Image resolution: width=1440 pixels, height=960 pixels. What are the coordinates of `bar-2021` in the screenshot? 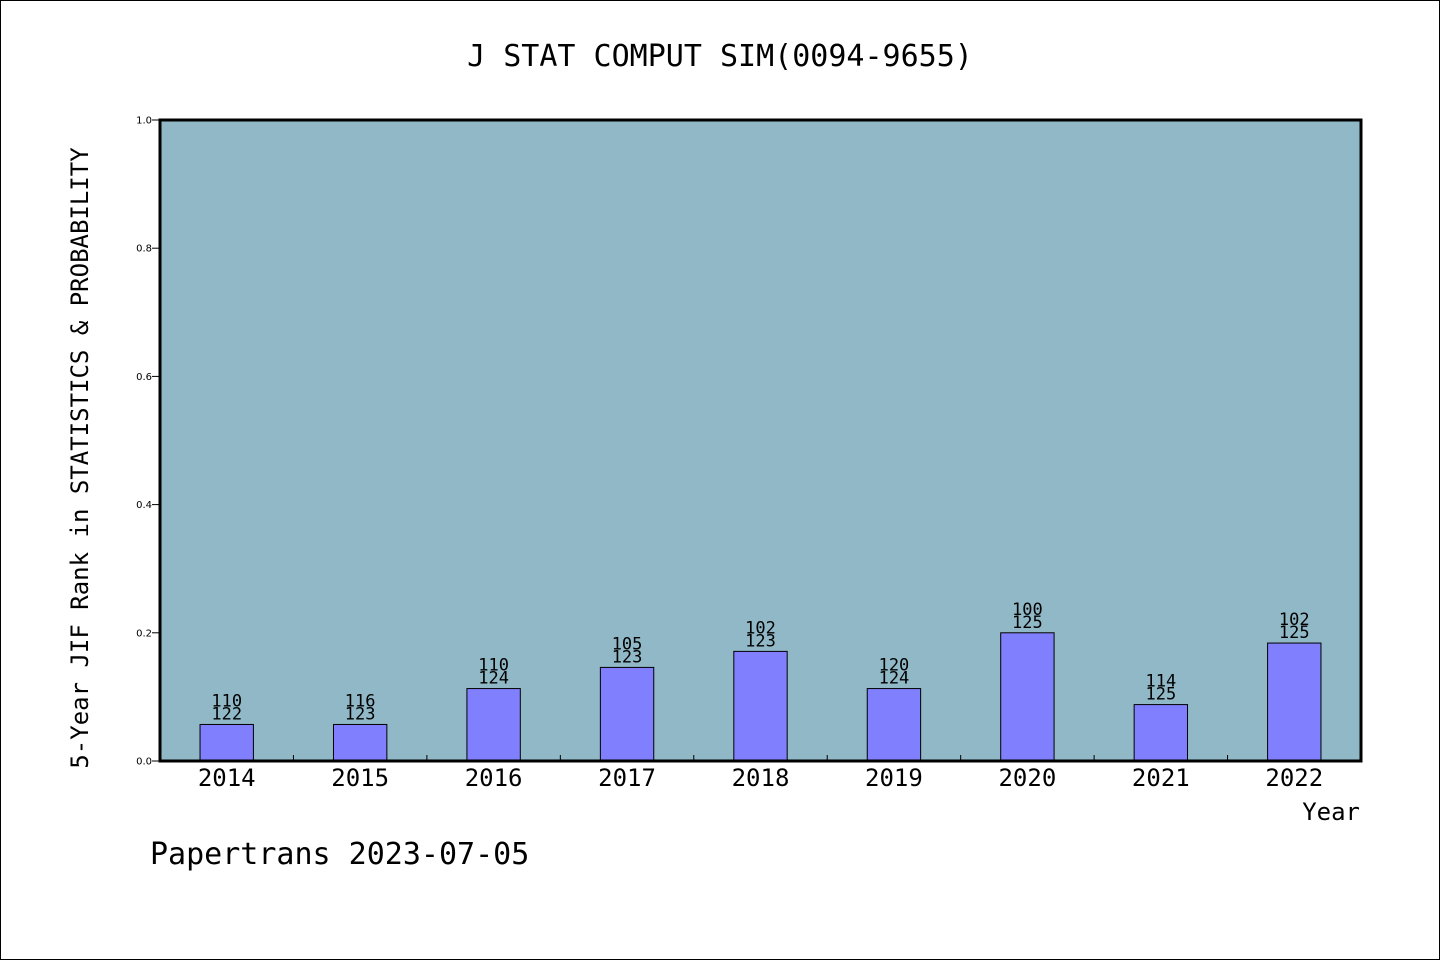 It's located at (1161, 733).